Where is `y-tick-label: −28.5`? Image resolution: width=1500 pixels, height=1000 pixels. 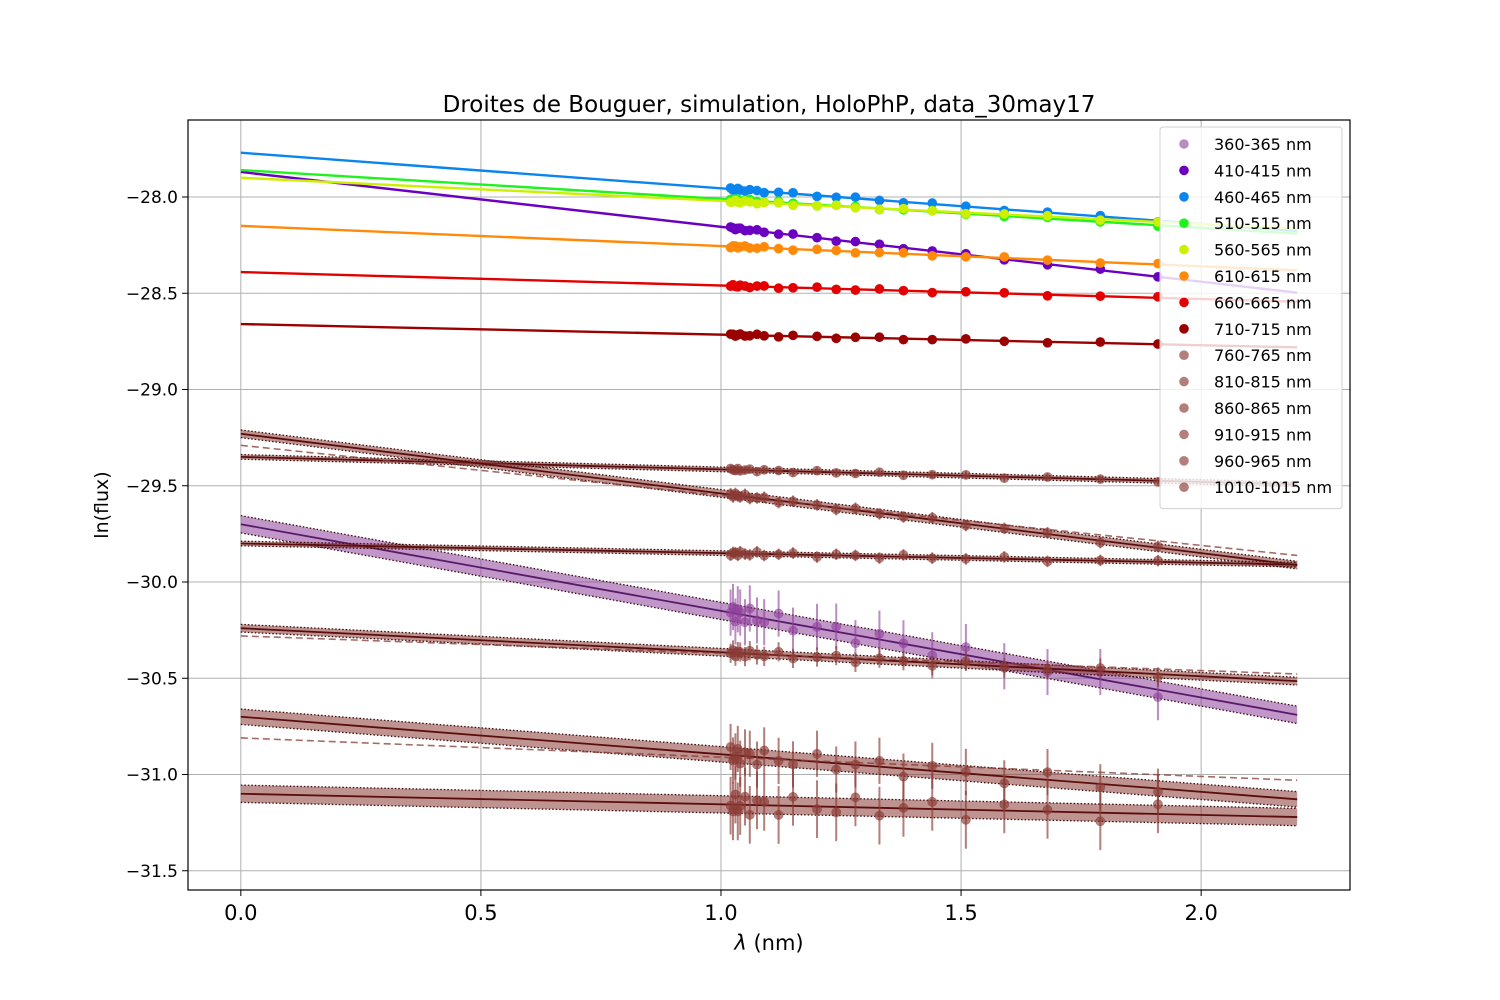 y-tick-label: −28.5 is located at coordinates (152, 294).